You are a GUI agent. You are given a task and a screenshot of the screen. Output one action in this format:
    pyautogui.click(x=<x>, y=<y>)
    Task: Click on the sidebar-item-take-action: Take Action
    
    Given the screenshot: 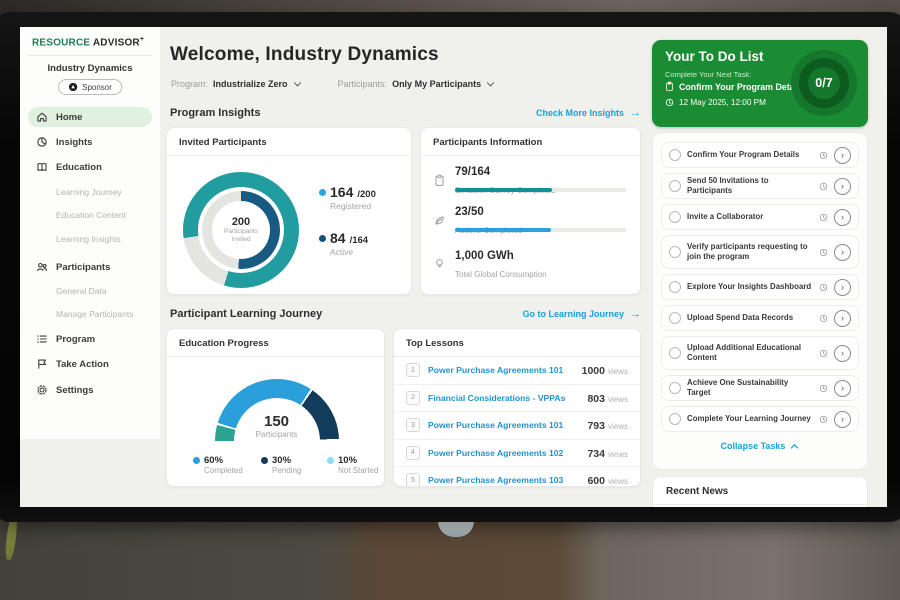 What is the action you would take?
    pyautogui.click(x=90, y=364)
    